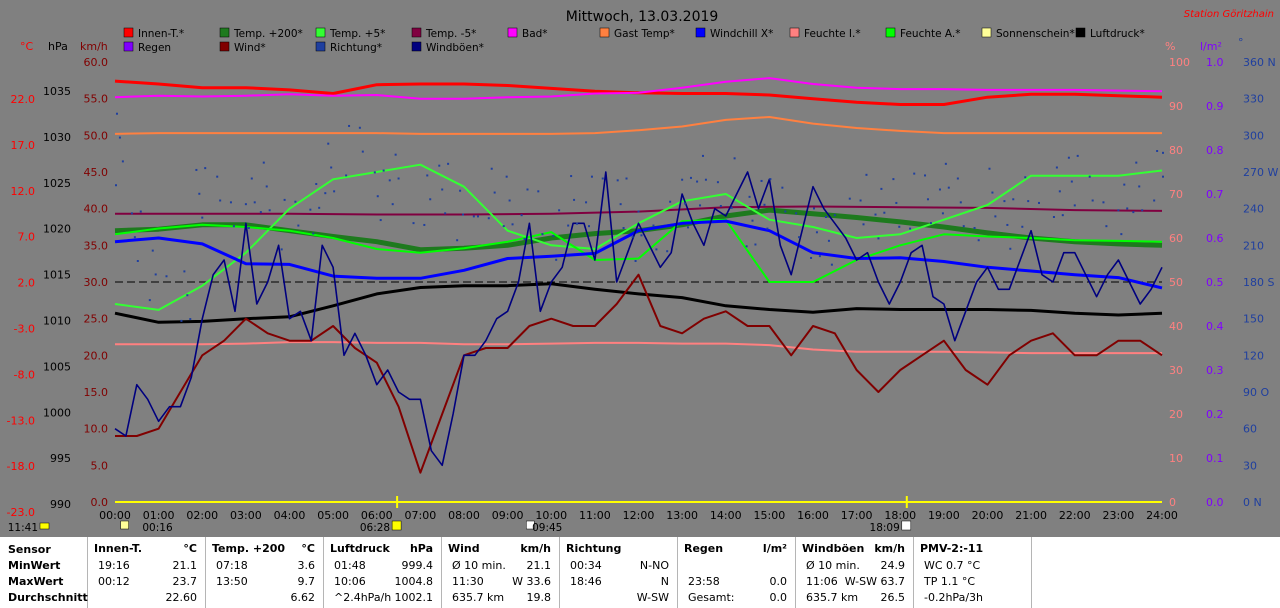  Describe the element at coordinates (161, 34) in the screenshot. I see `legend-label: Innen-T.*` at that location.